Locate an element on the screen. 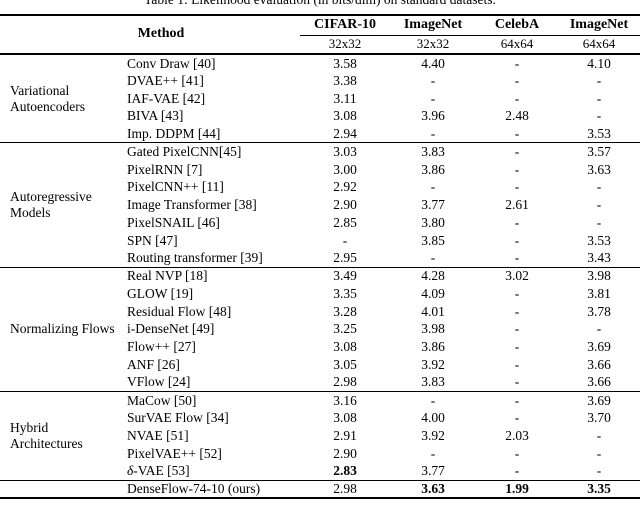 Image resolution: width=640 pixels, height=505 pixels. value-cell: 3.80 is located at coordinates (433, 222).